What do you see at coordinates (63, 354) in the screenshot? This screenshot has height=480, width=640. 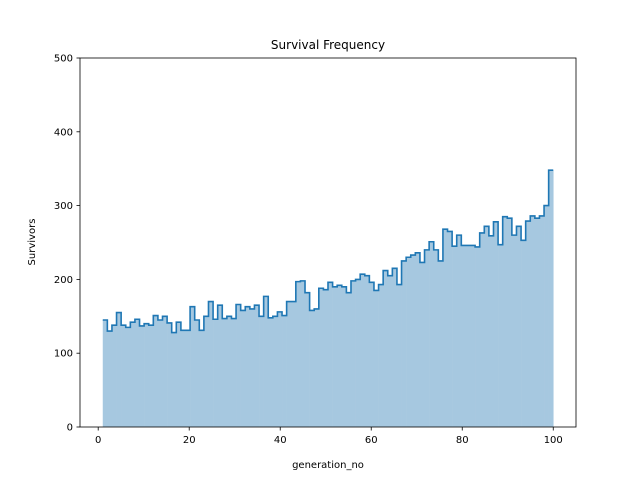 I see `y-tick-label: 100` at bounding box center [63, 354].